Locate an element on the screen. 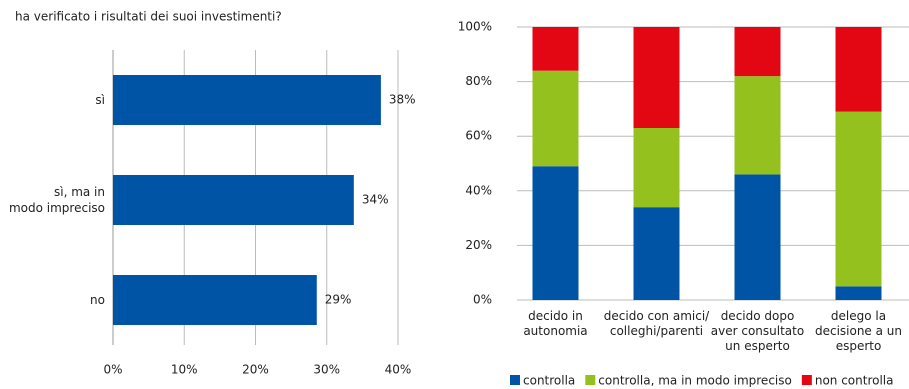 Image resolution: width=909 pixels, height=389 pixels. x-tick-label: delego la decisione a un esperto is located at coordinates (858, 331).